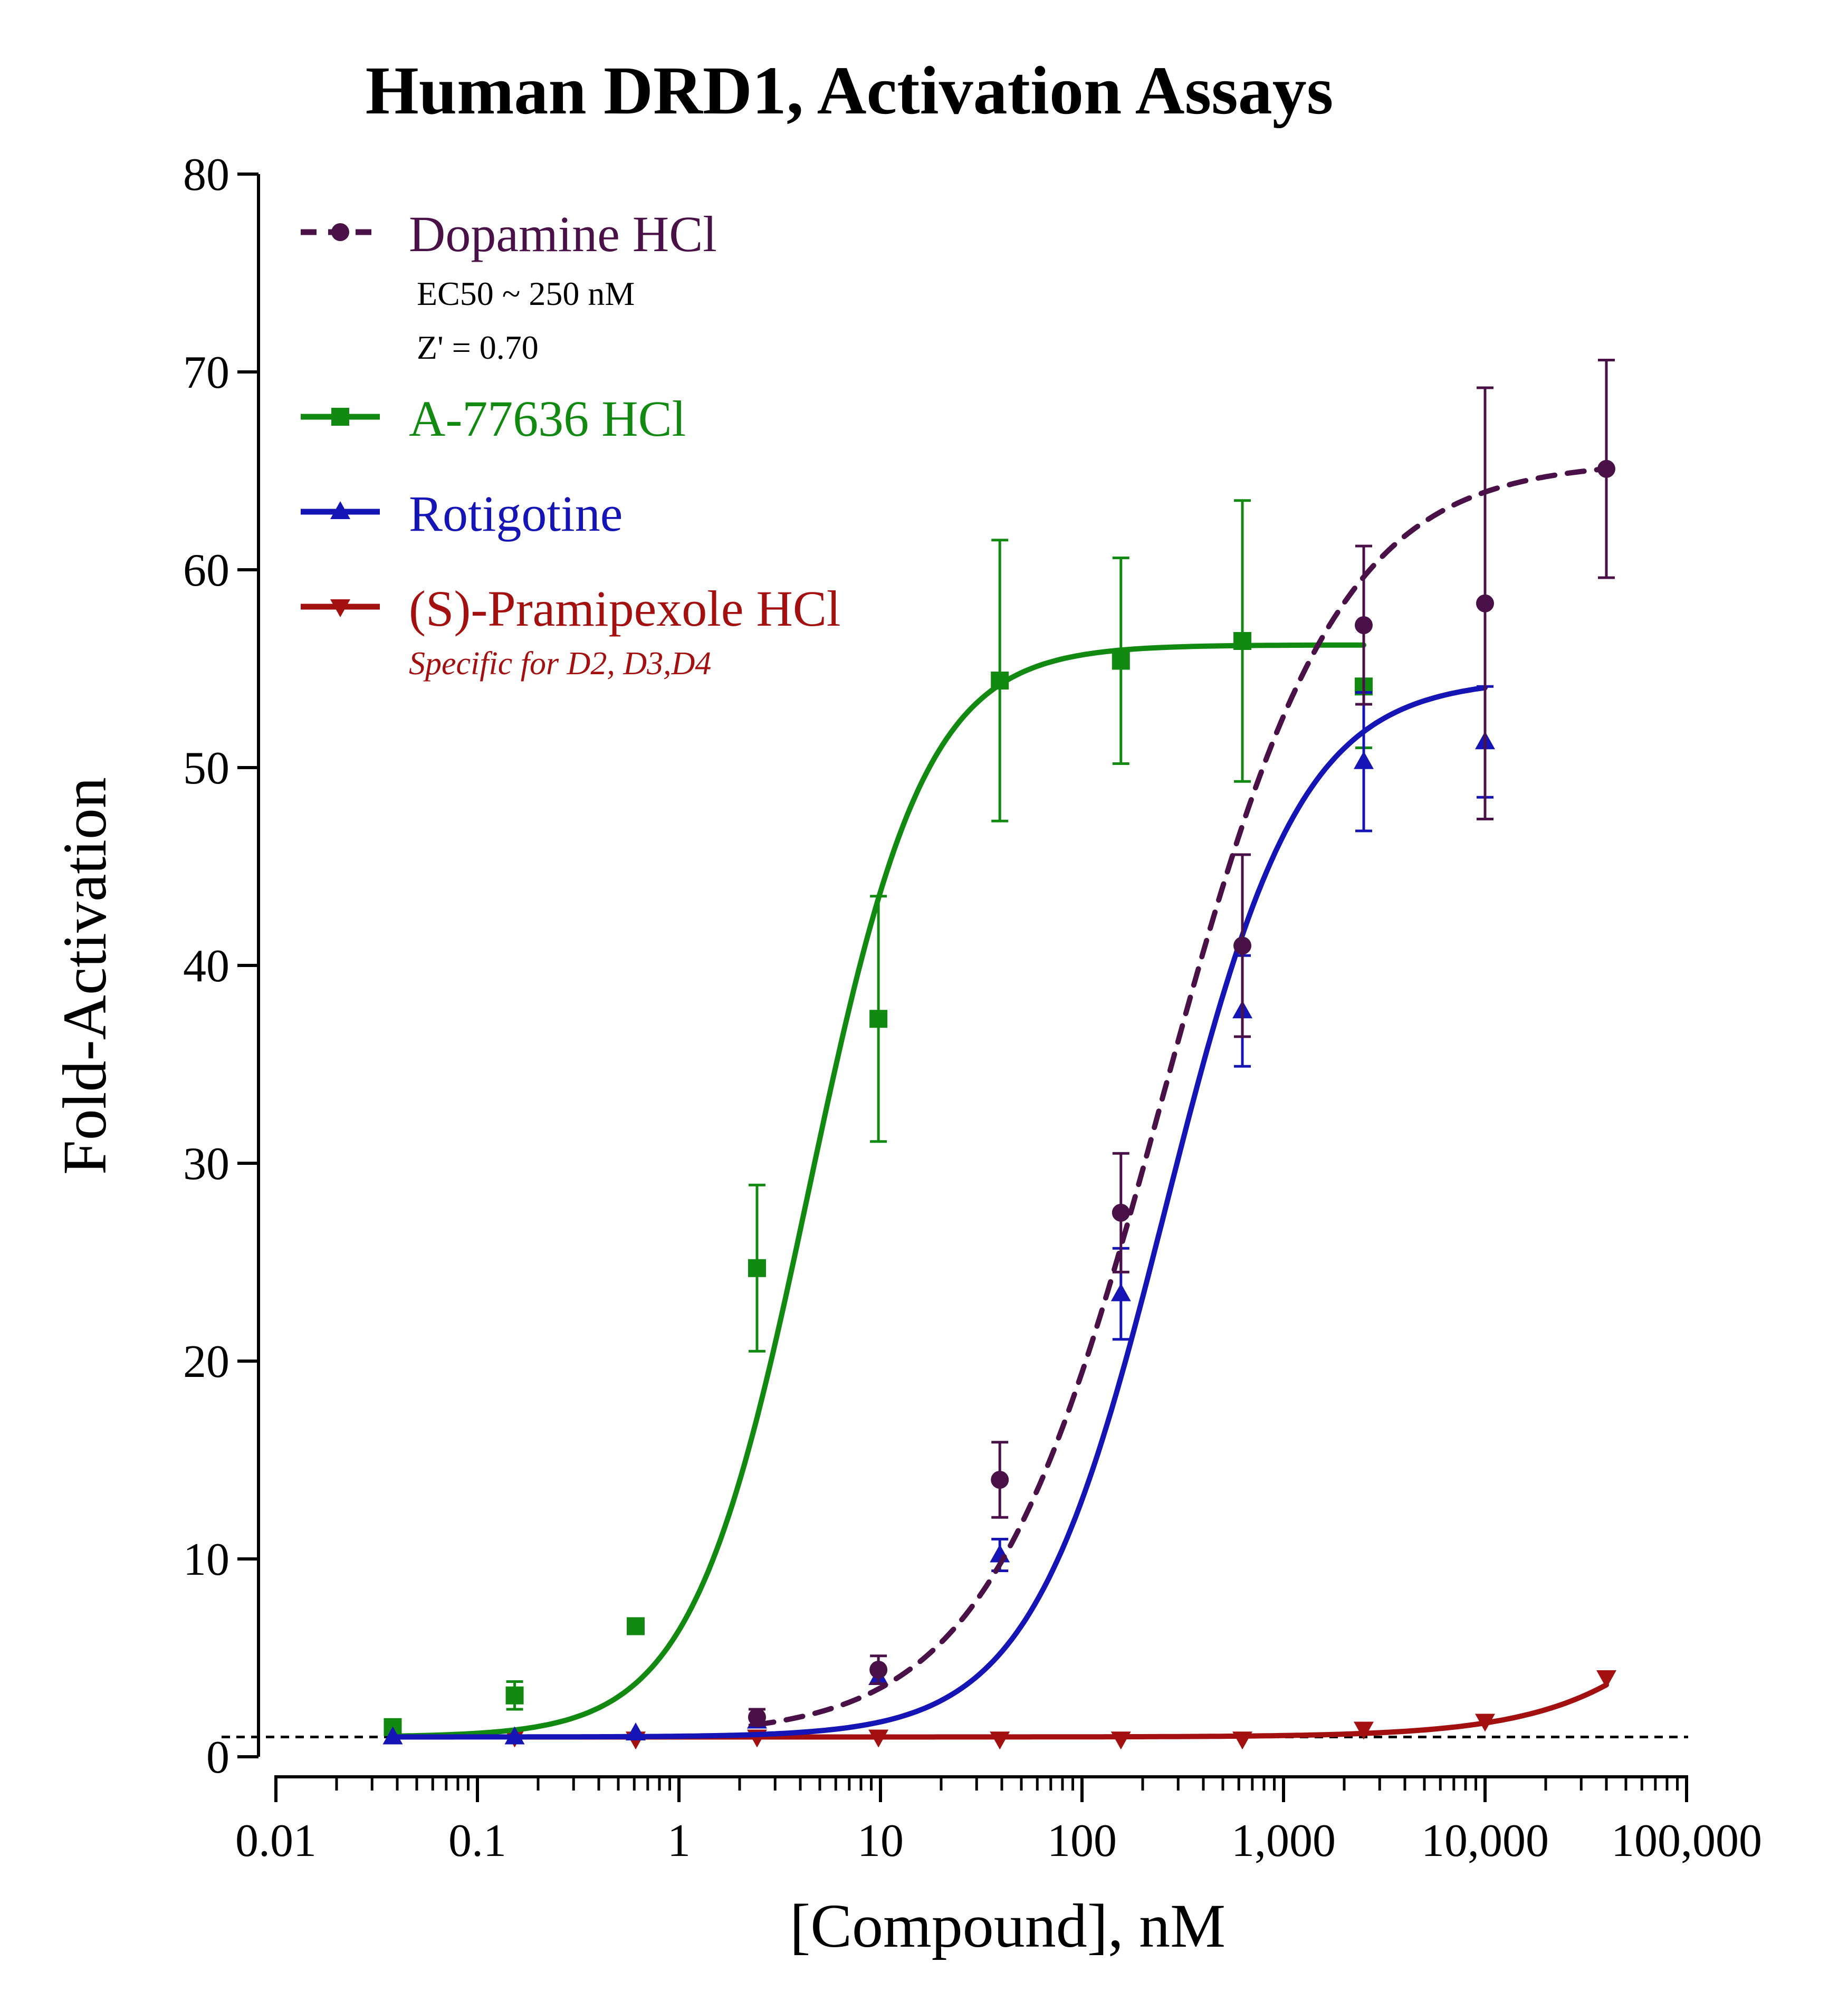 The image size is (1848, 1991). What do you see at coordinates (1060, 1711) in the screenshot?
I see `fit-curve` at bounding box center [1060, 1711].